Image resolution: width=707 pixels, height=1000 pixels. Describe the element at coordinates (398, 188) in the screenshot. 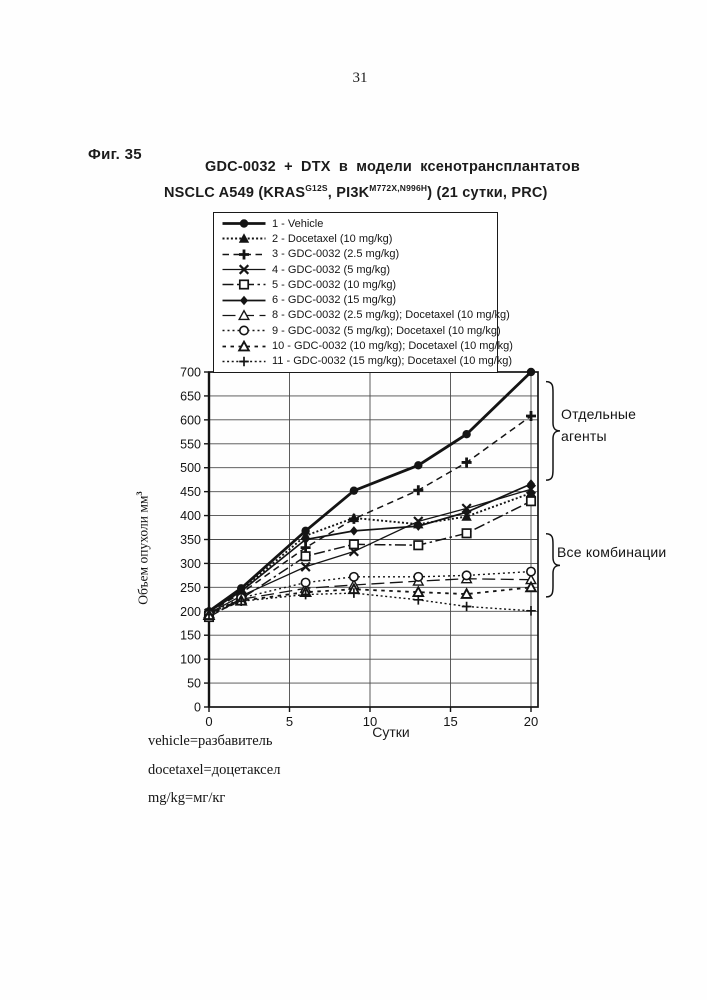

I see `title-superscript: M772X,N996H` at that location.